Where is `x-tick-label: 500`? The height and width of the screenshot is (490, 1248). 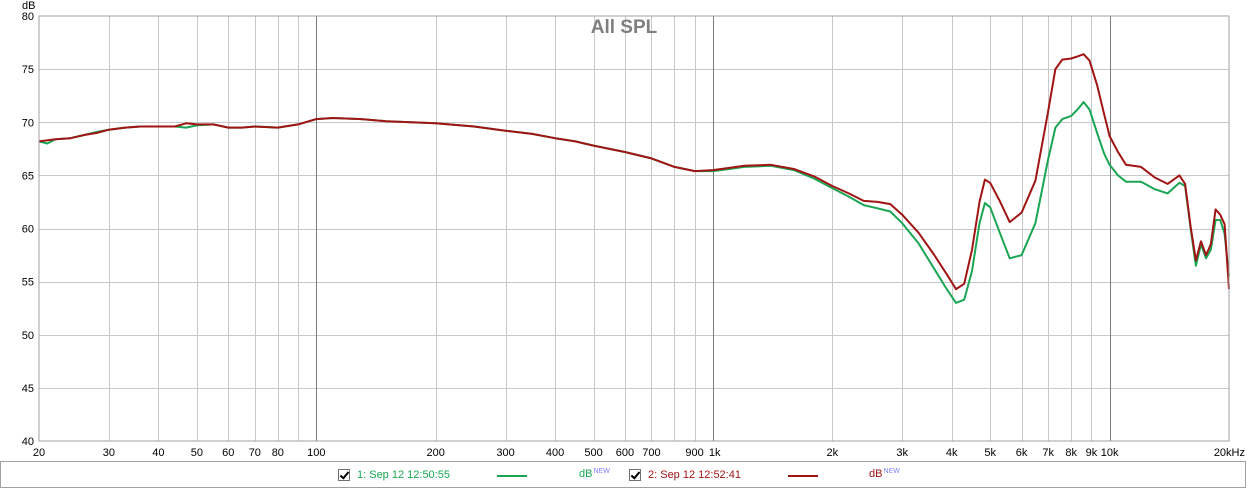 x-tick-label: 500 is located at coordinates (593, 453).